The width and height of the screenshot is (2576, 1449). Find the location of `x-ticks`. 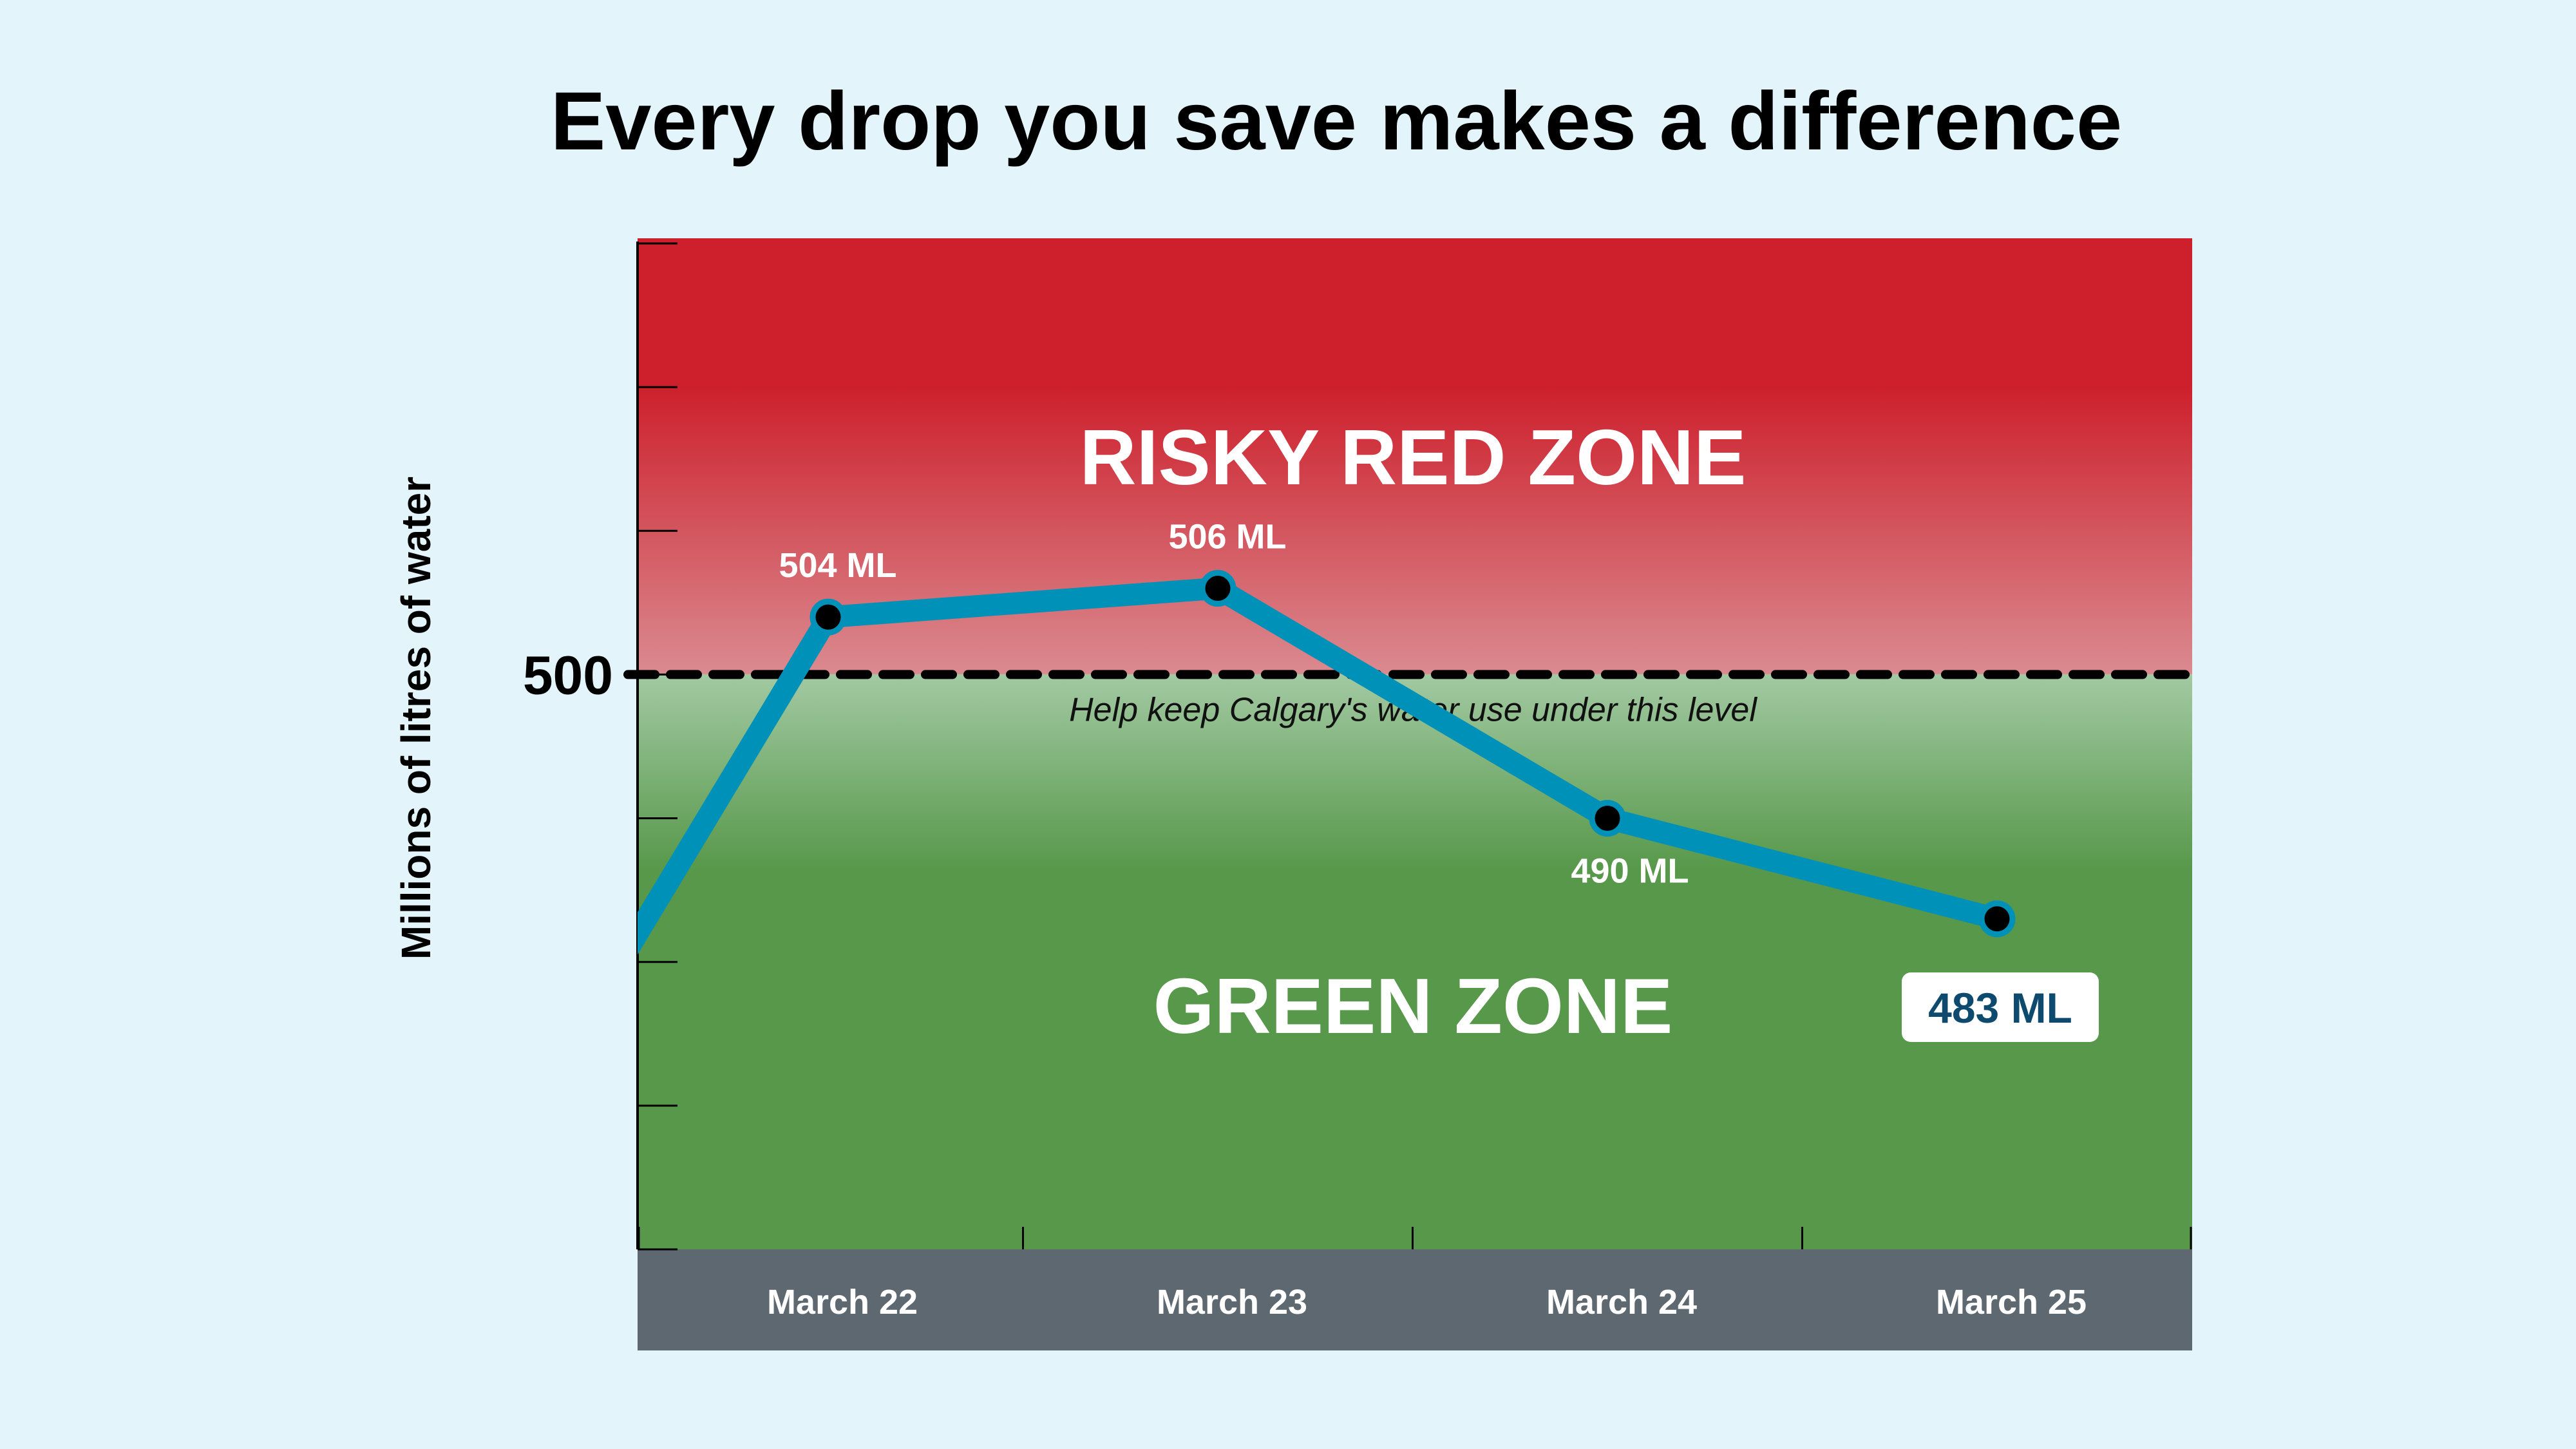

x-ticks is located at coordinates (1415, 1238).